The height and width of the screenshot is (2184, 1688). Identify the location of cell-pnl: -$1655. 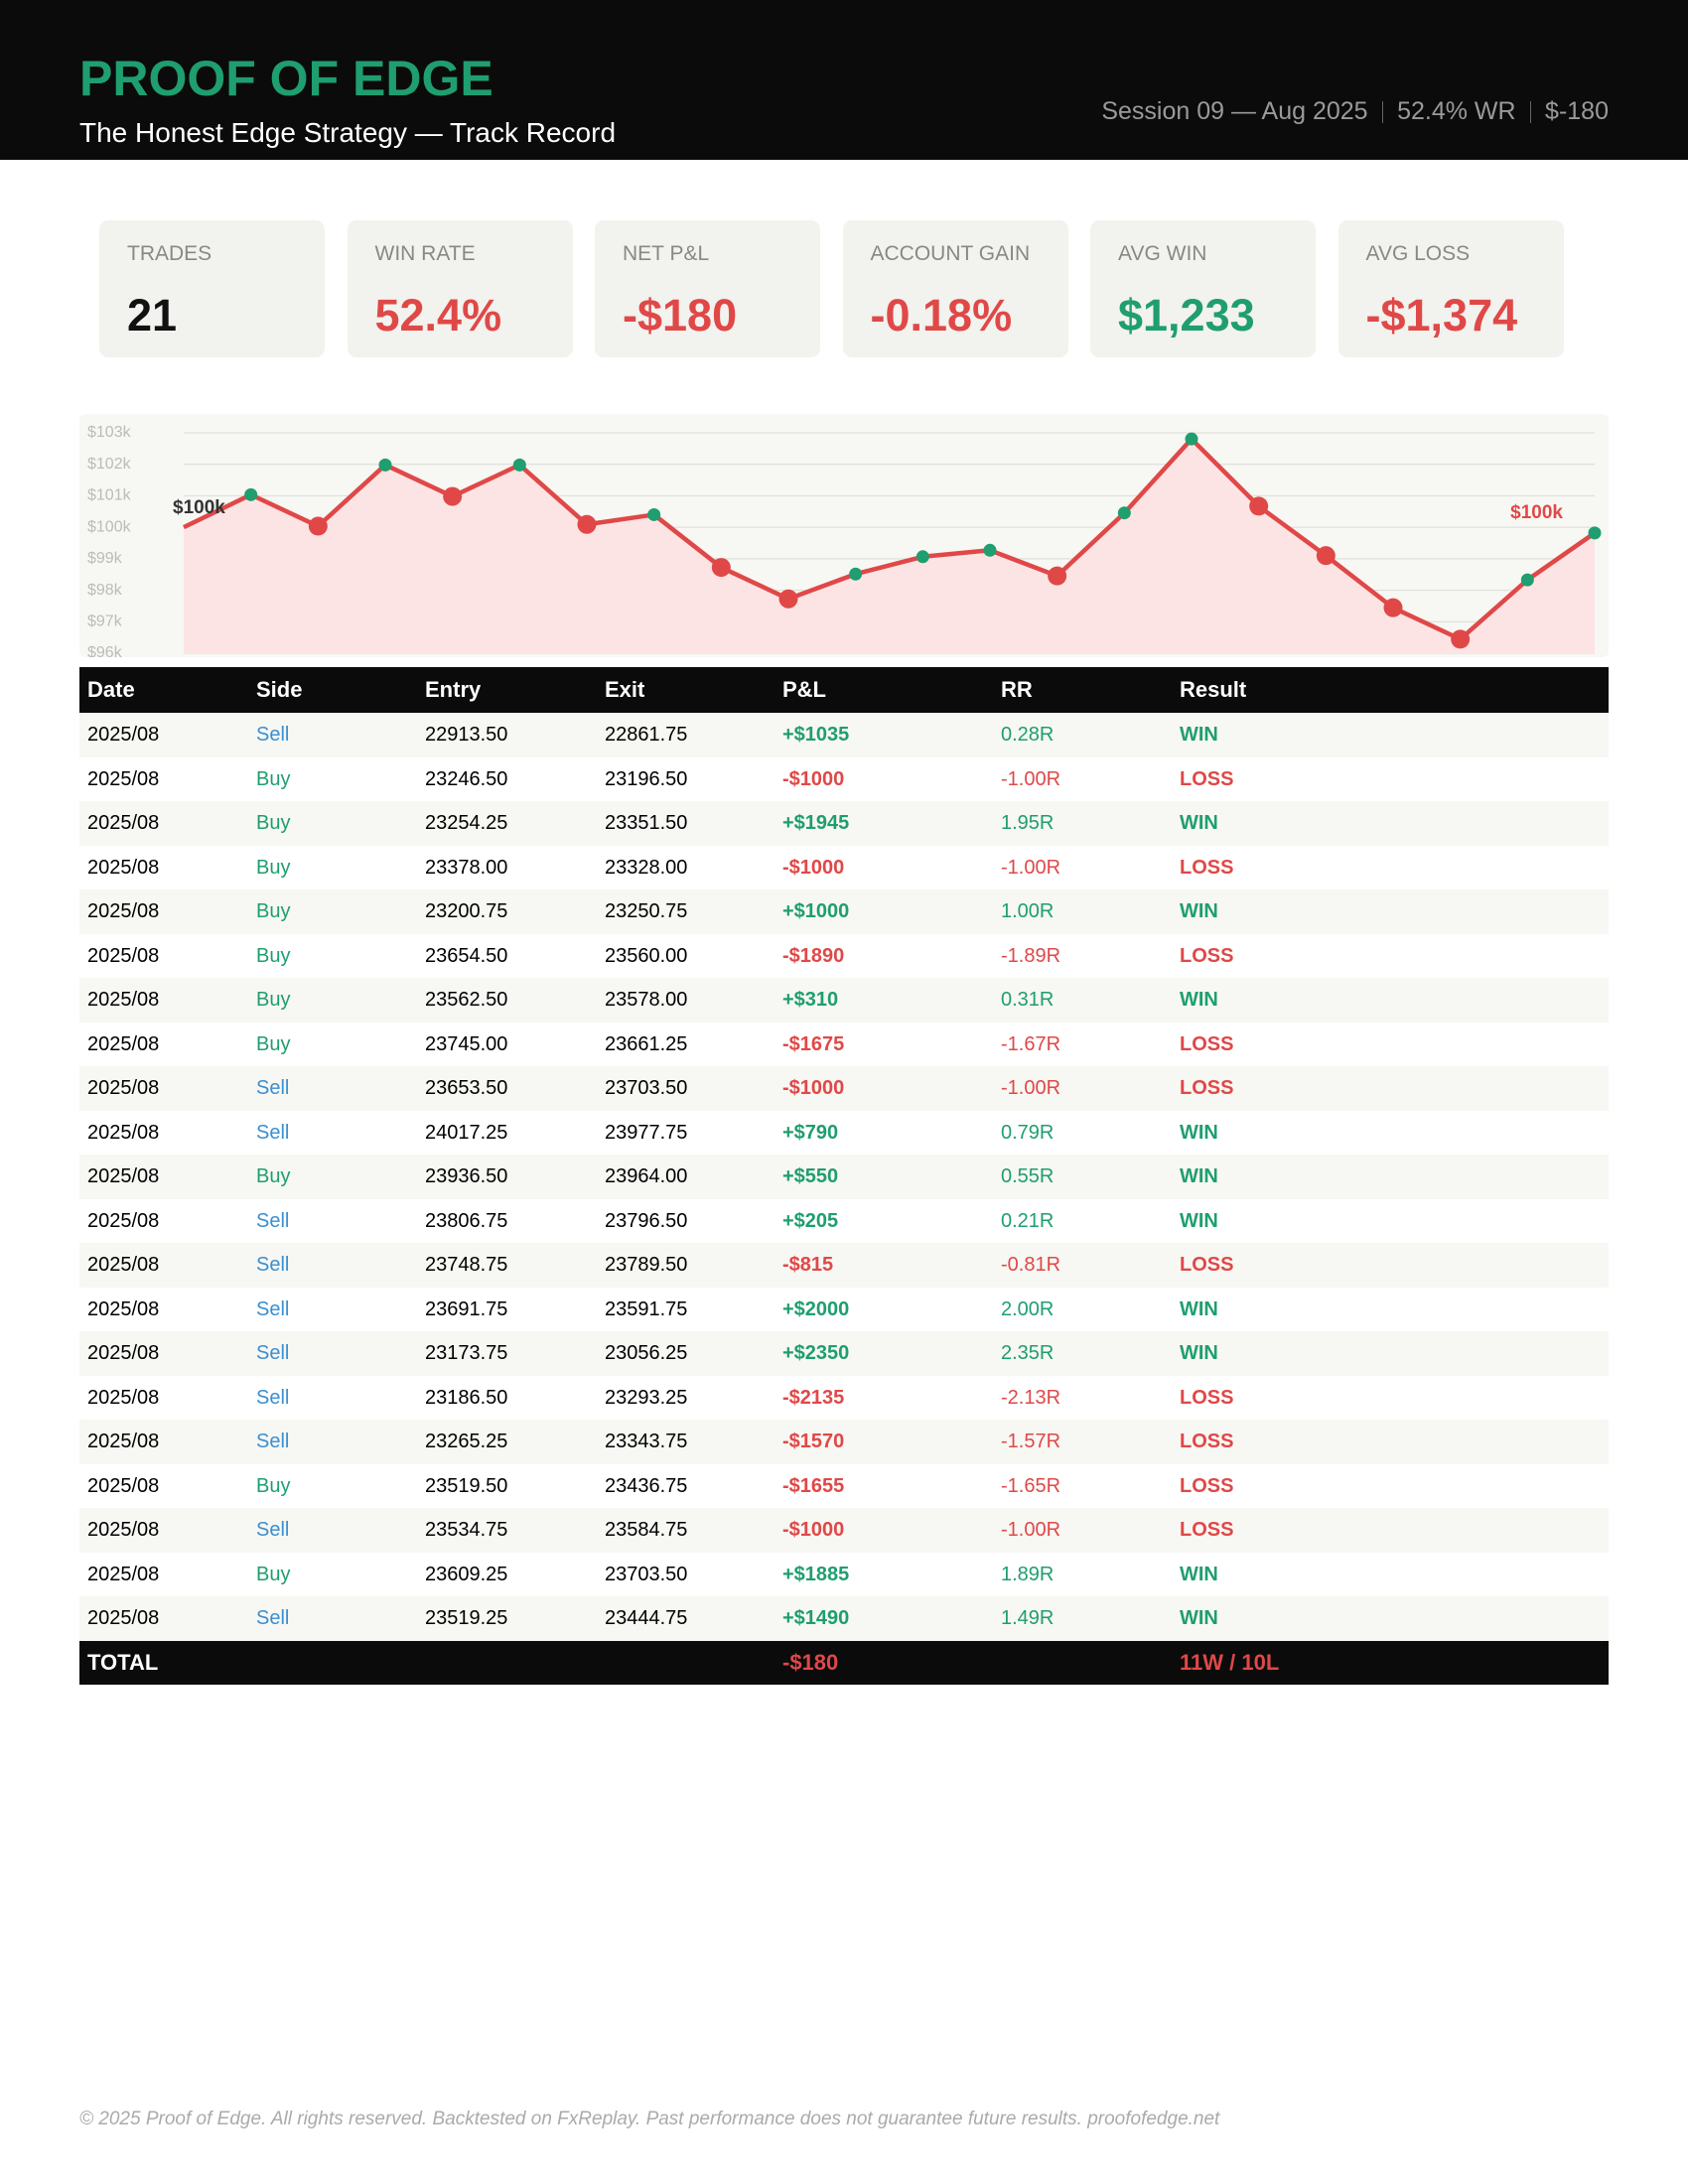
(813, 1485).